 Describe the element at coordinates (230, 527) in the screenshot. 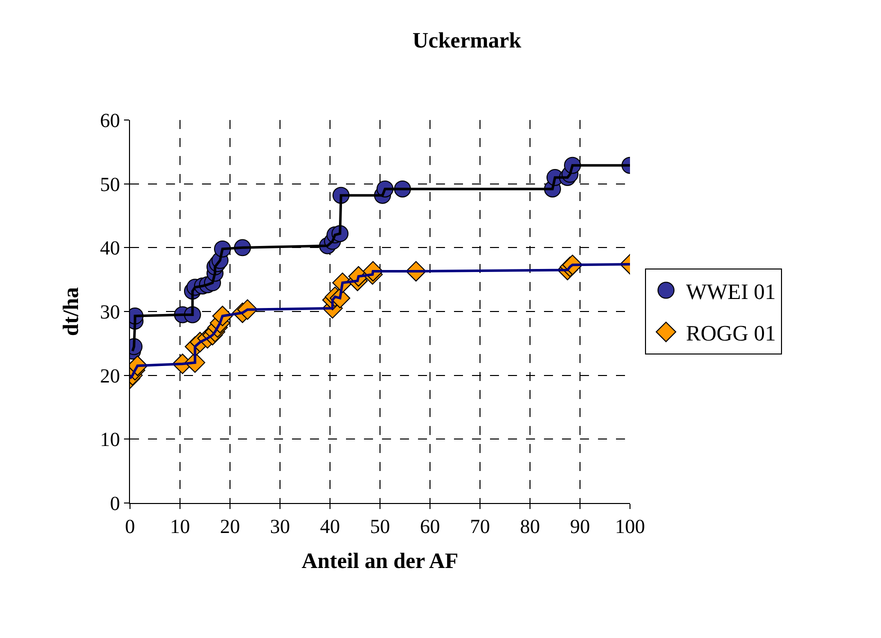

I see `x-tick-label: 20` at that location.